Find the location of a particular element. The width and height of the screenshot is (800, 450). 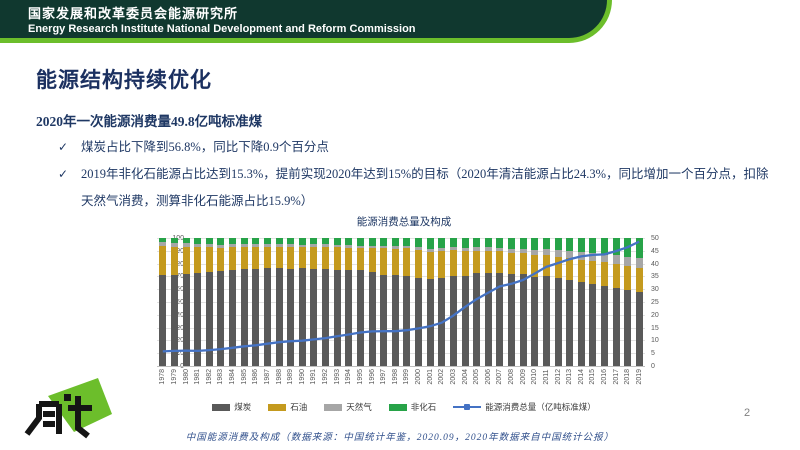

x-tick-label: 2015 is located at coordinates (593, 377).